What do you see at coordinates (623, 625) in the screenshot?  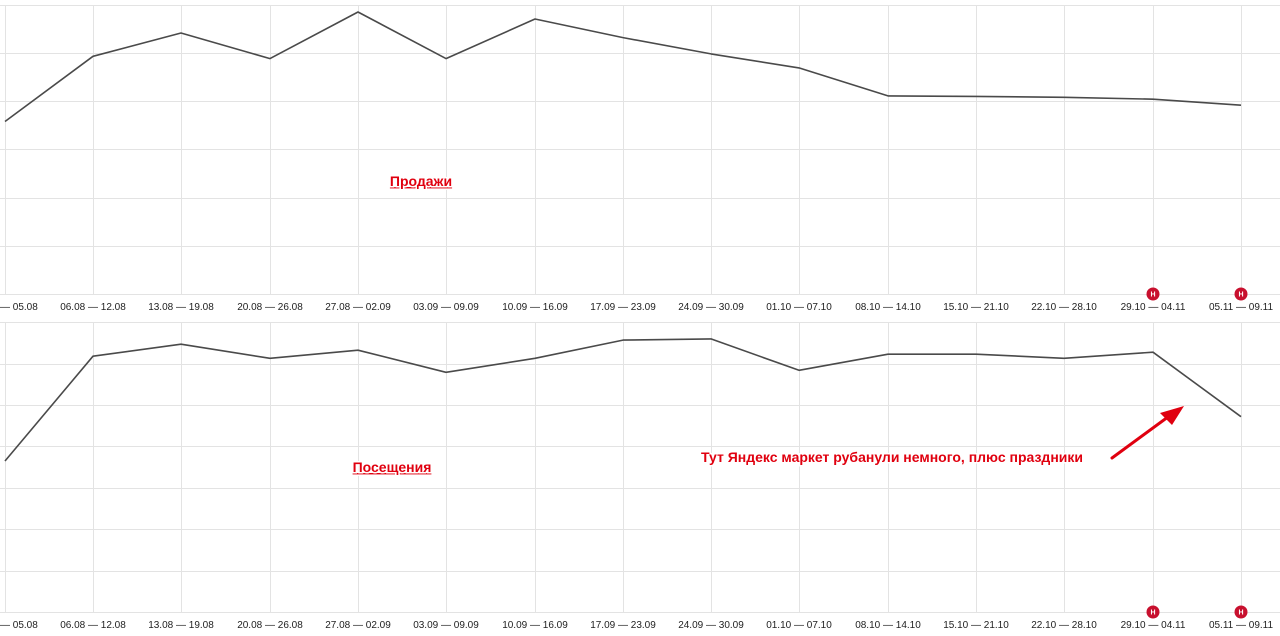 I see `visits-tick-label: 17.09 — 23.09` at bounding box center [623, 625].